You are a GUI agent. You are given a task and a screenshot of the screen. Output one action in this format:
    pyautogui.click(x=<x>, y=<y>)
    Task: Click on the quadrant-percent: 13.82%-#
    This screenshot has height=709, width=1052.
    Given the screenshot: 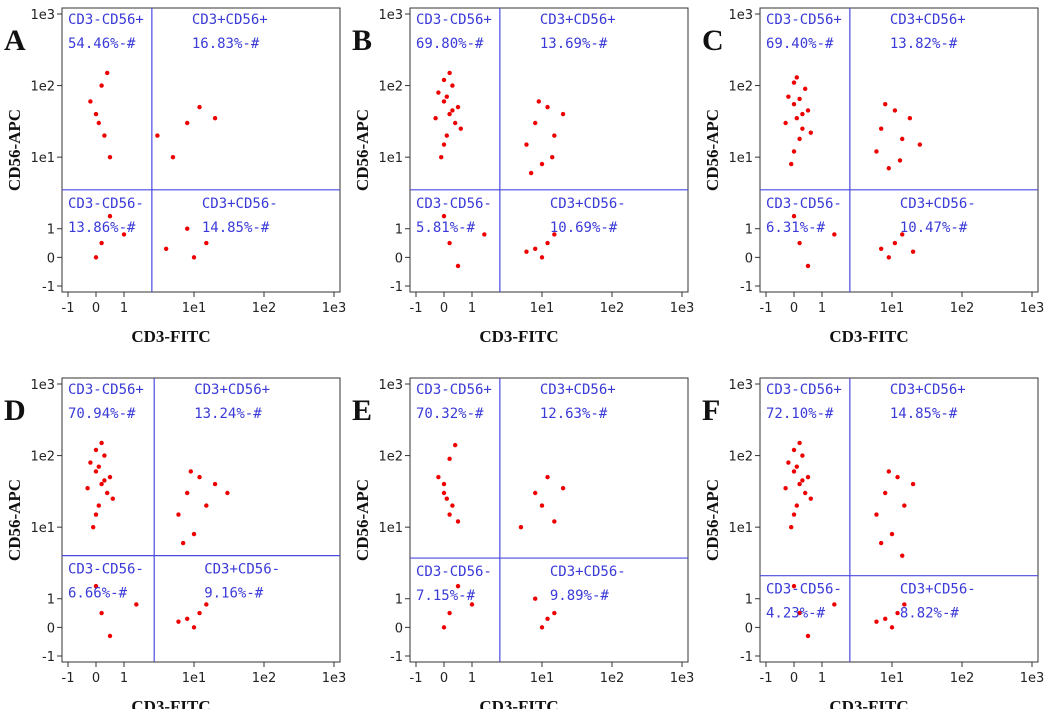 What is the action you would take?
    pyautogui.click(x=924, y=44)
    